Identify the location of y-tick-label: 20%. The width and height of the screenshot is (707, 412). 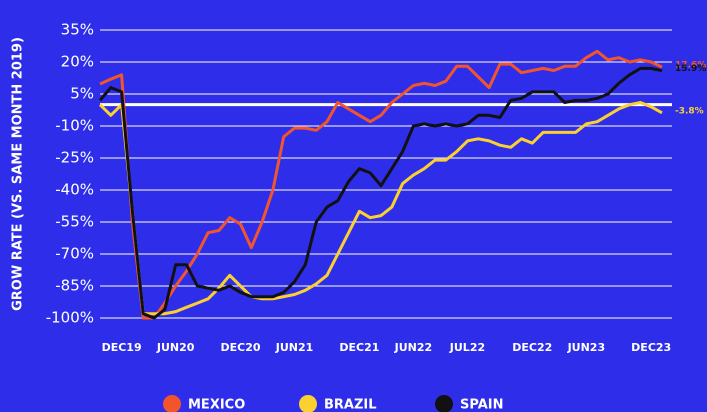
(77, 62).